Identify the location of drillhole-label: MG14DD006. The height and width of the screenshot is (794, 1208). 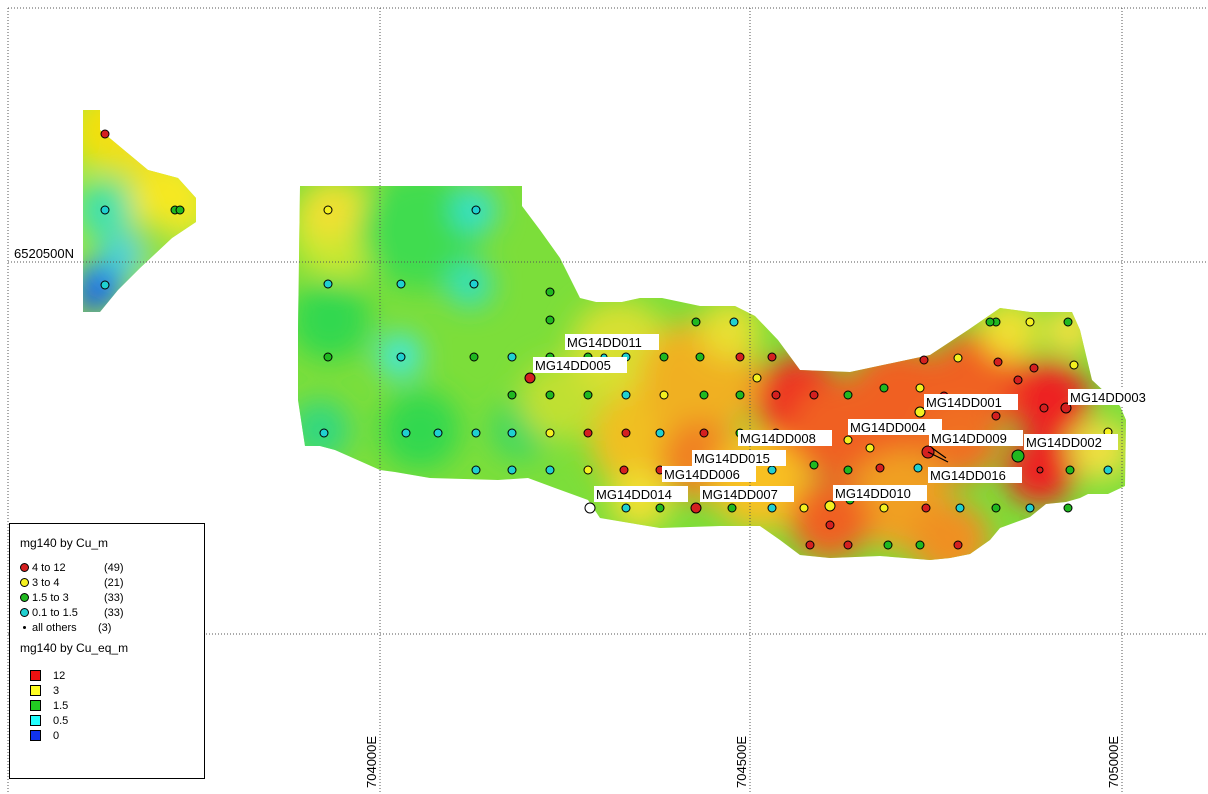
(709, 474).